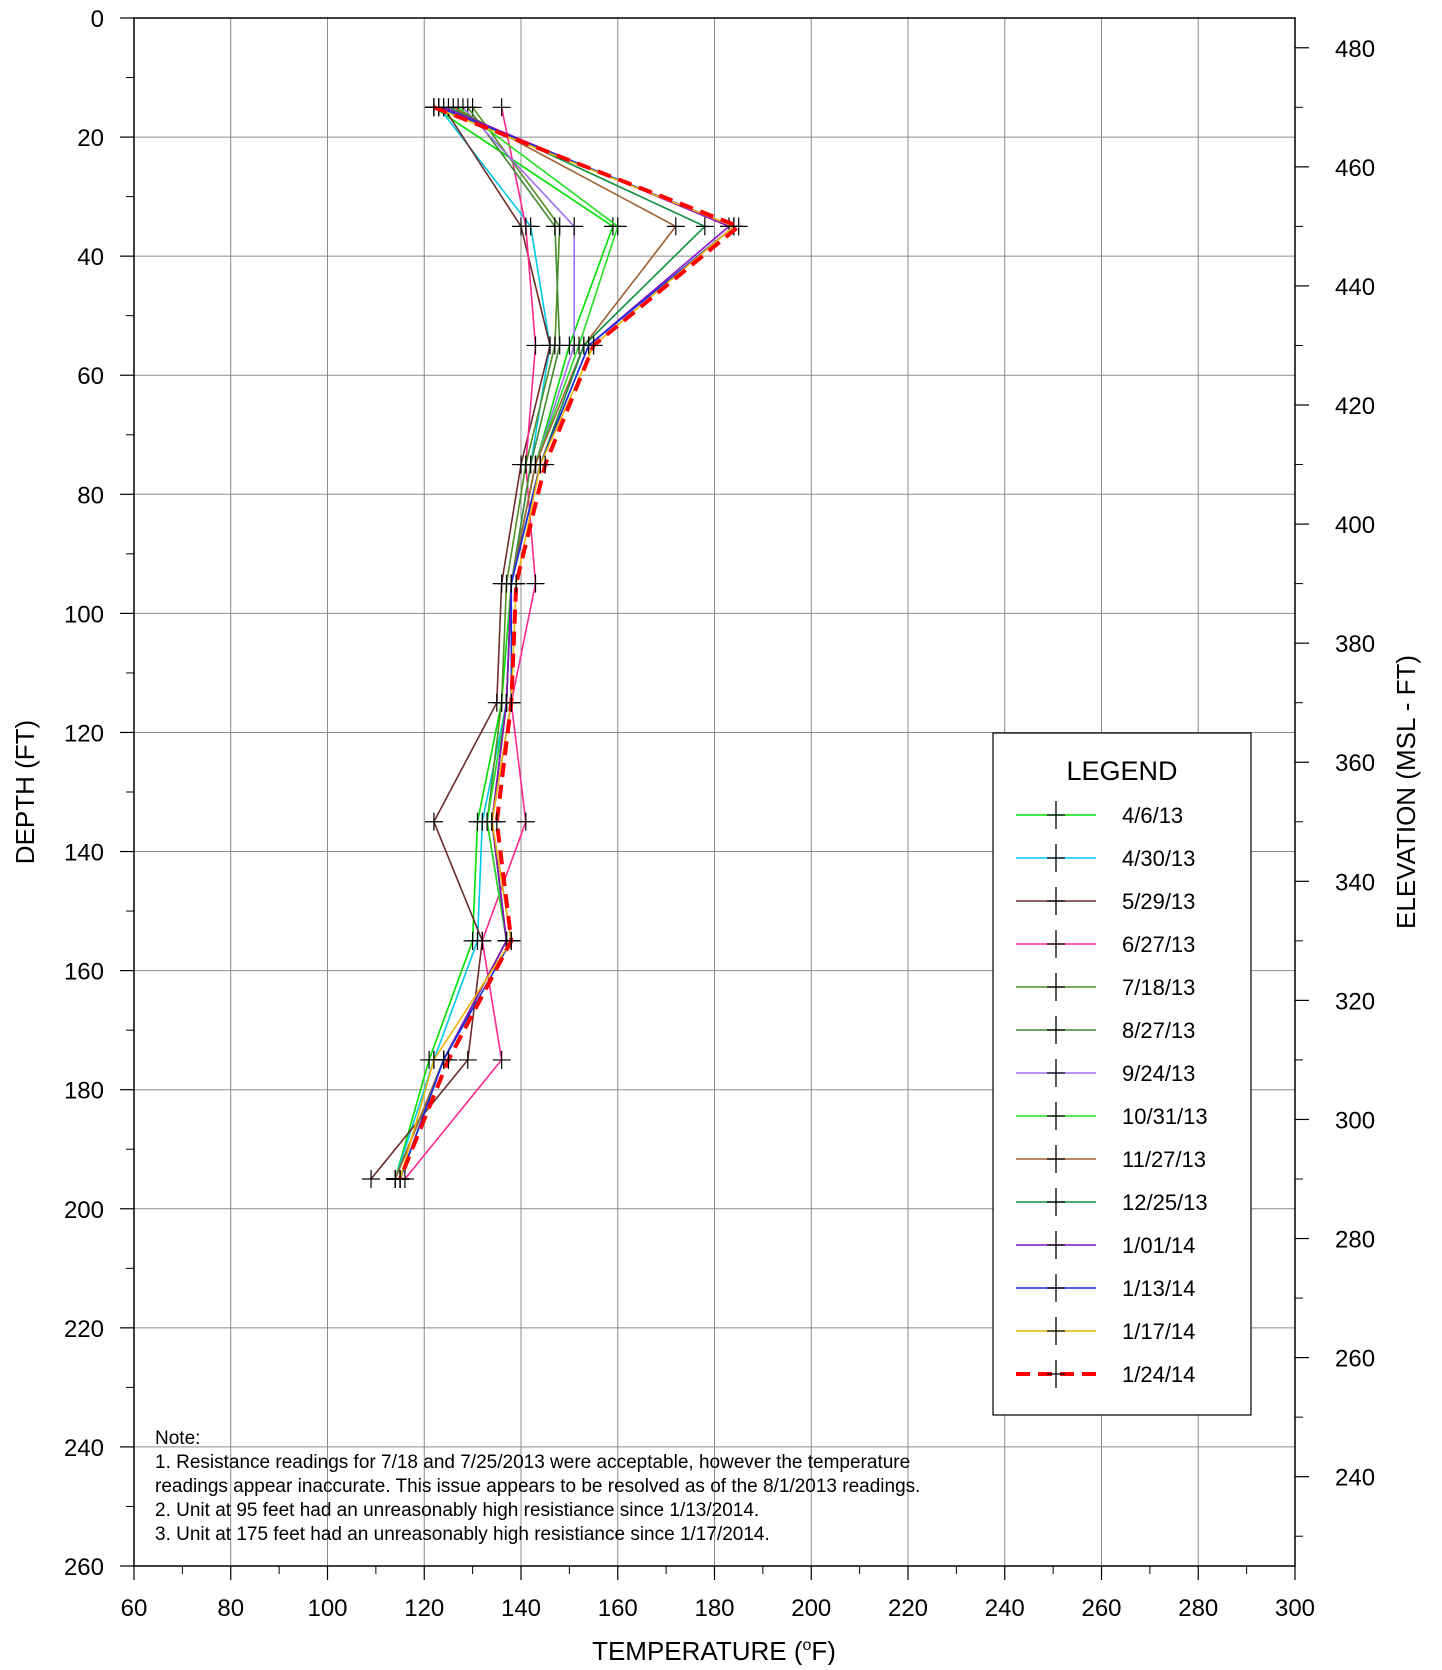  What do you see at coordinates (1158, 1073) in the screenshot?
I see `legend-label: 9/24/13` at bounding box center [1158, 1073].